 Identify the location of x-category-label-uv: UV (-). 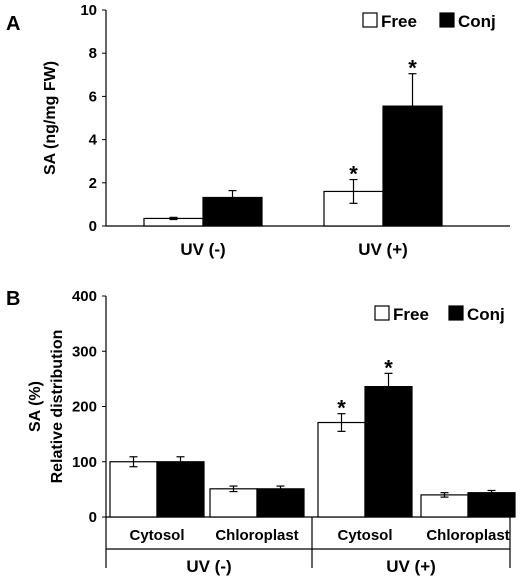
(202, 249).